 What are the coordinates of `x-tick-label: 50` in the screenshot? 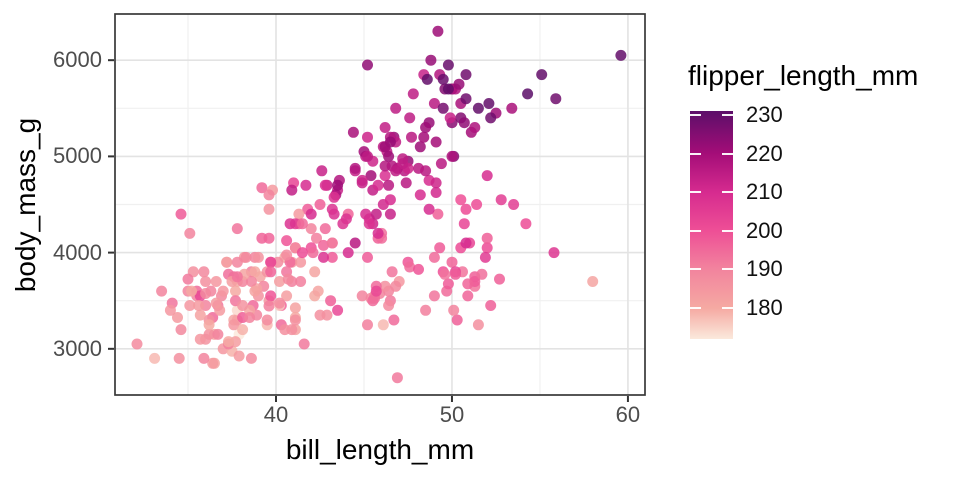 It's located at (452, 414).